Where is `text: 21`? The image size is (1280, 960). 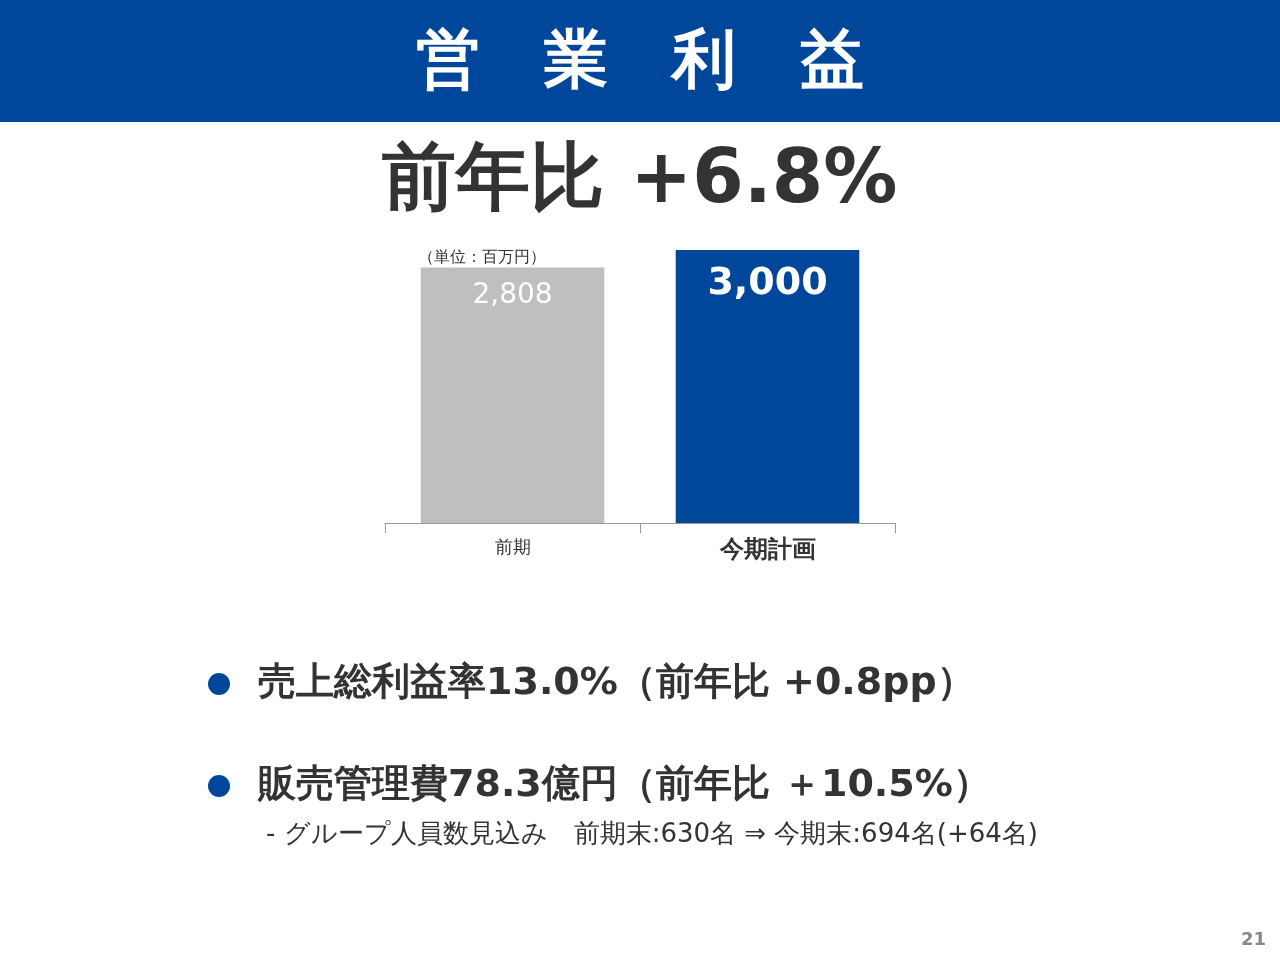
text: 21 is located at coordinates (1253, 938).